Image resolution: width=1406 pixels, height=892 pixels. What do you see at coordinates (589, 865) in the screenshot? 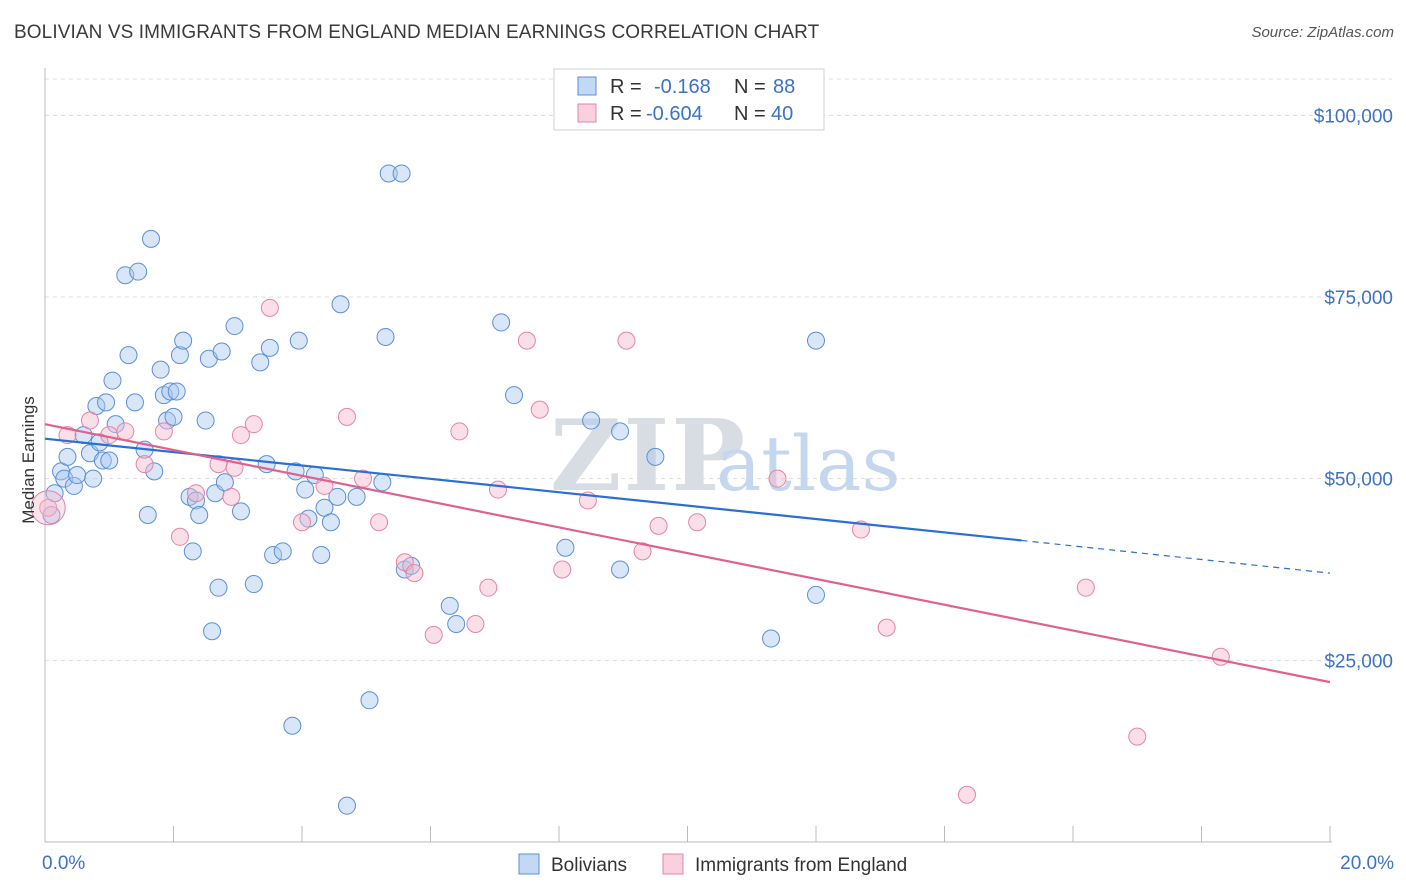
I see `bottom-legend-label-bolivians: Bolivians` at bounding box center [589, 865].